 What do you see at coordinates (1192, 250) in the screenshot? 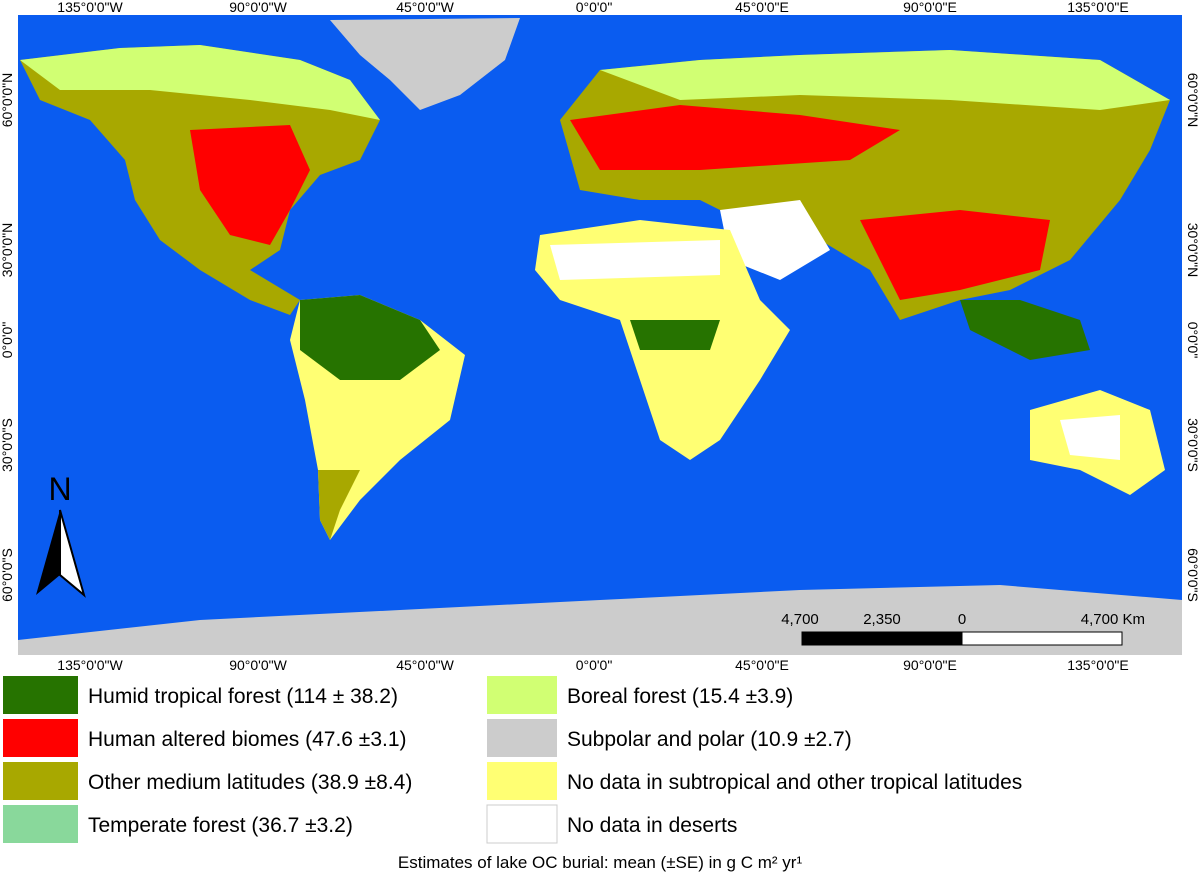
I see `right-coordinate-label: 30°0'0"N` at bounding box center [1192, 250].